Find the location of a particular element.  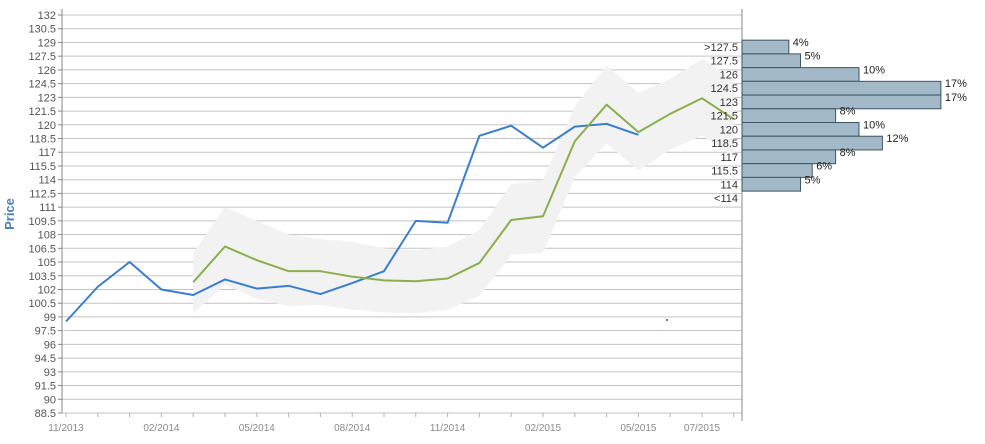

y-tick-label: 129 is located at coordinates (47, 43).